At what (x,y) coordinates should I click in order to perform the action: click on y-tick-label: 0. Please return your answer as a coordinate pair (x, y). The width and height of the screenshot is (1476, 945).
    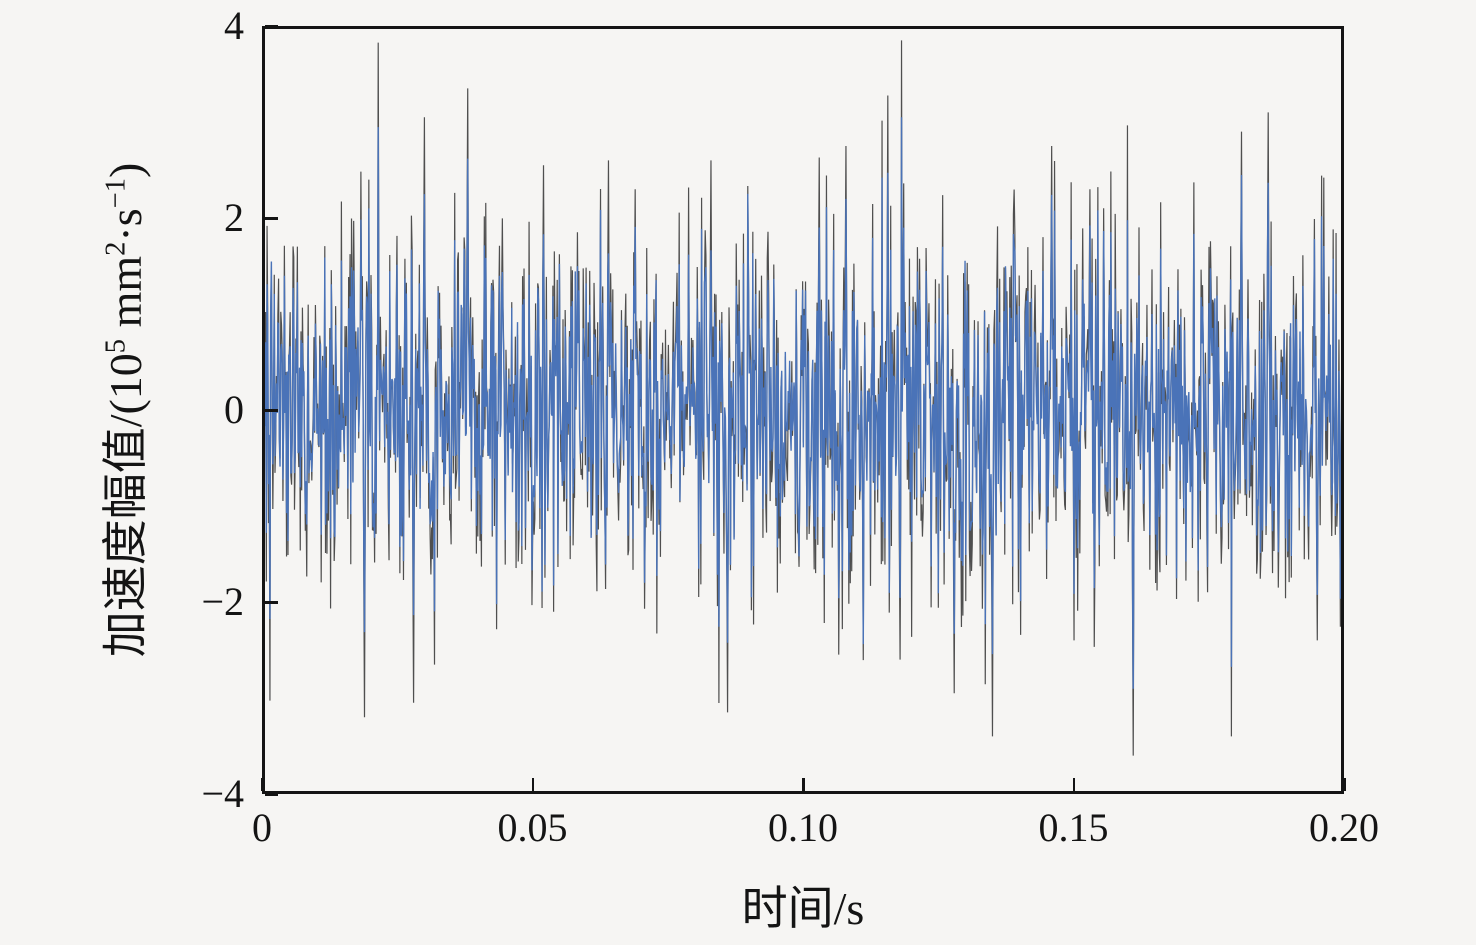
    Looking at the image, I should click on (234, 409).